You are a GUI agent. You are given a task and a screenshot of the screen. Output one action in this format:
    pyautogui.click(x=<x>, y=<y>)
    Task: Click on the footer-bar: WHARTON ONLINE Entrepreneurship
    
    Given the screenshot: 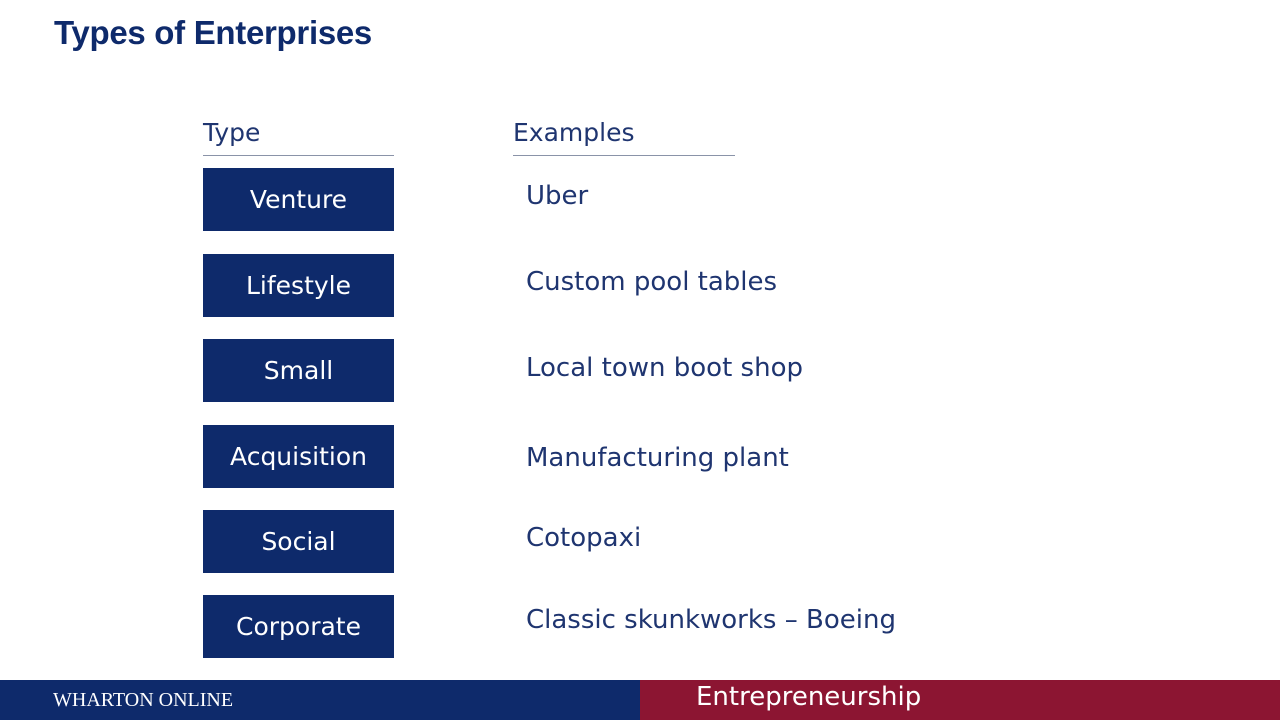 What is the action you would take?
    pyautogui.click(x=640, y=700)
    